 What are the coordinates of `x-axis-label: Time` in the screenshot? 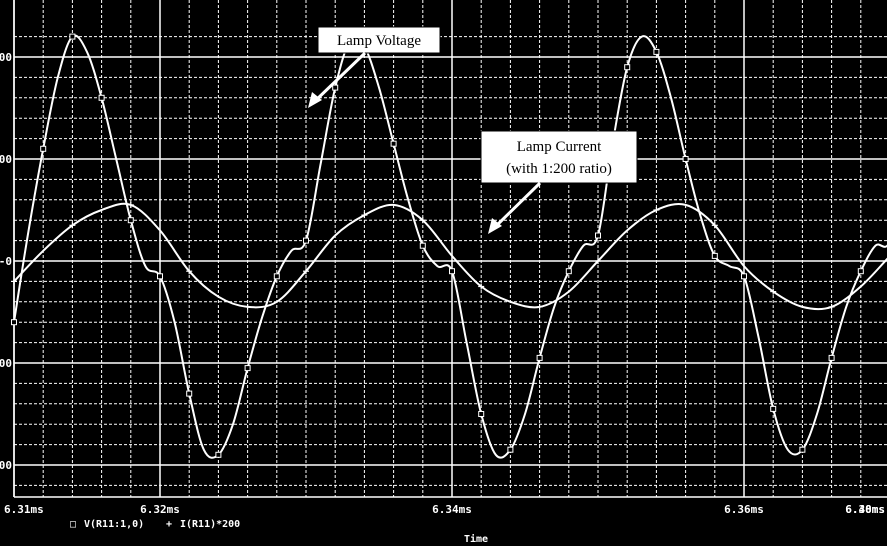 It's located at (476, 539).